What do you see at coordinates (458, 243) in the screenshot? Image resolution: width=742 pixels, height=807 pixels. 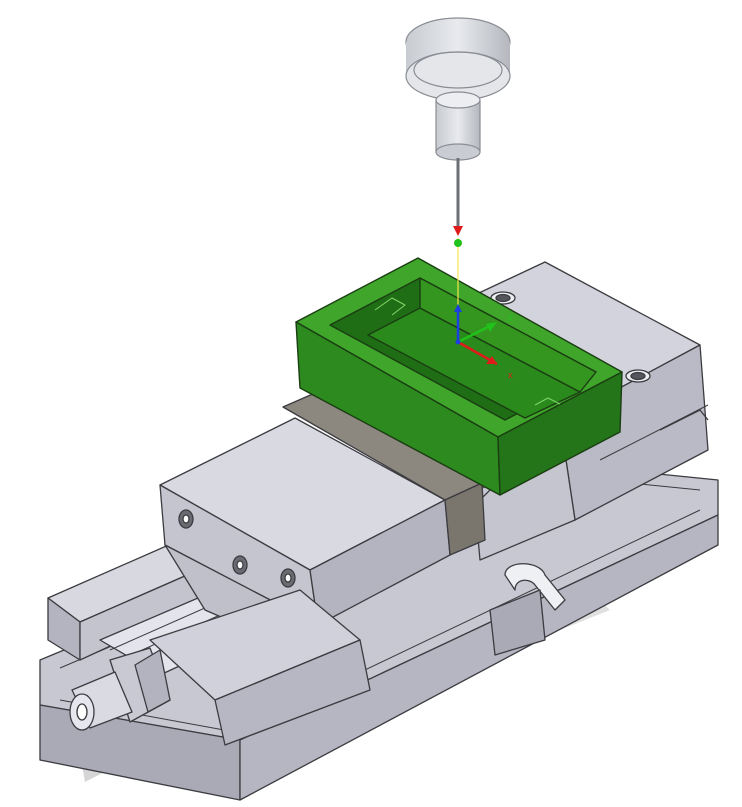 I see `probe-tip` at bounding box center [458, 243].